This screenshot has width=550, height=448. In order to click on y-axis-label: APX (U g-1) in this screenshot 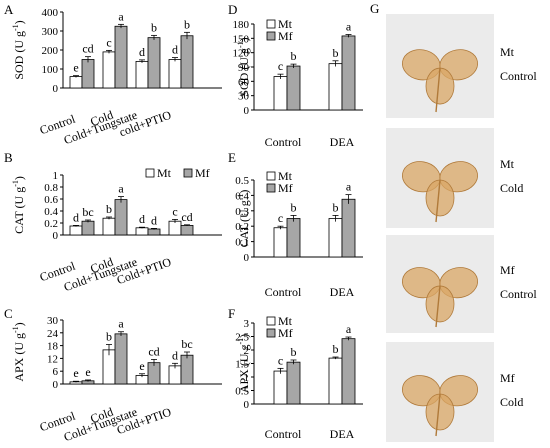, I will do `click(243, 363)`.